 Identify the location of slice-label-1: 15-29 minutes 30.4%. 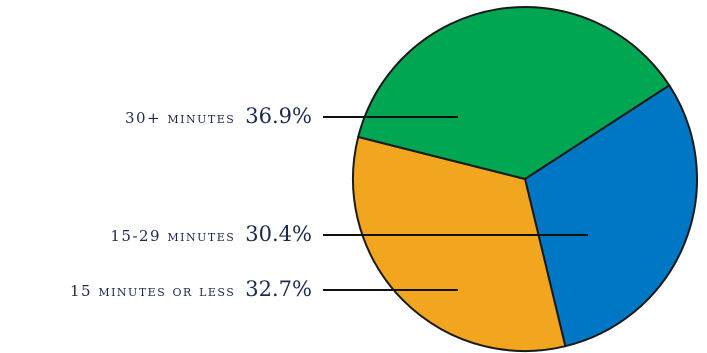
(211, 234).